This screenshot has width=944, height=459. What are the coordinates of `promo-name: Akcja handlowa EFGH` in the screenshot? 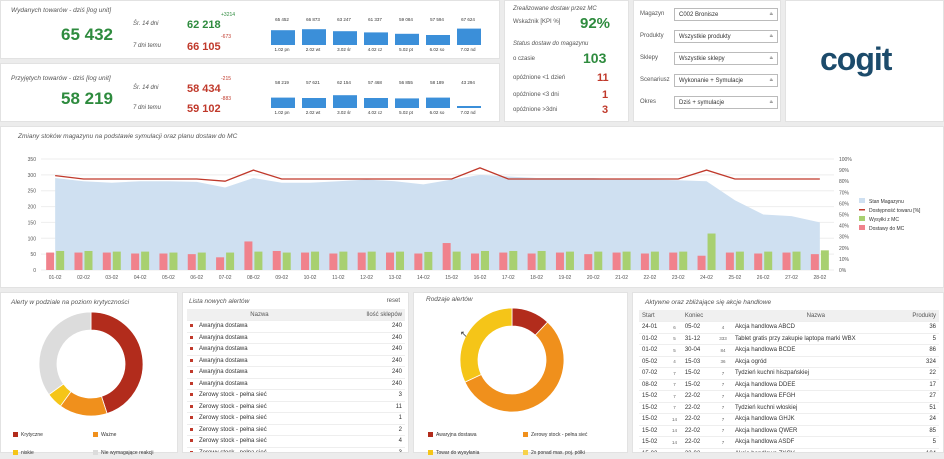 It's located at (815, 396).